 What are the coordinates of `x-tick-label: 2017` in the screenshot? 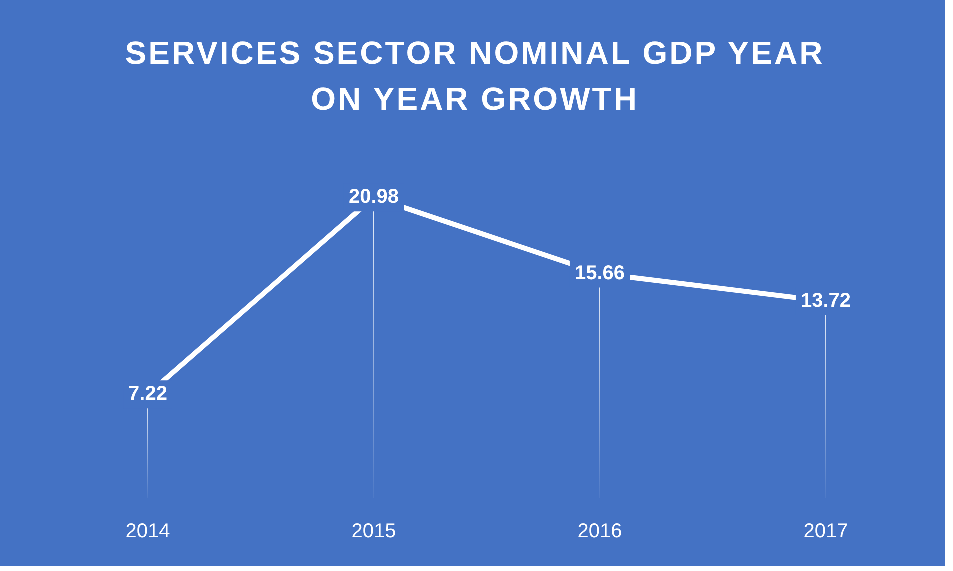 It's located at (826, 531).